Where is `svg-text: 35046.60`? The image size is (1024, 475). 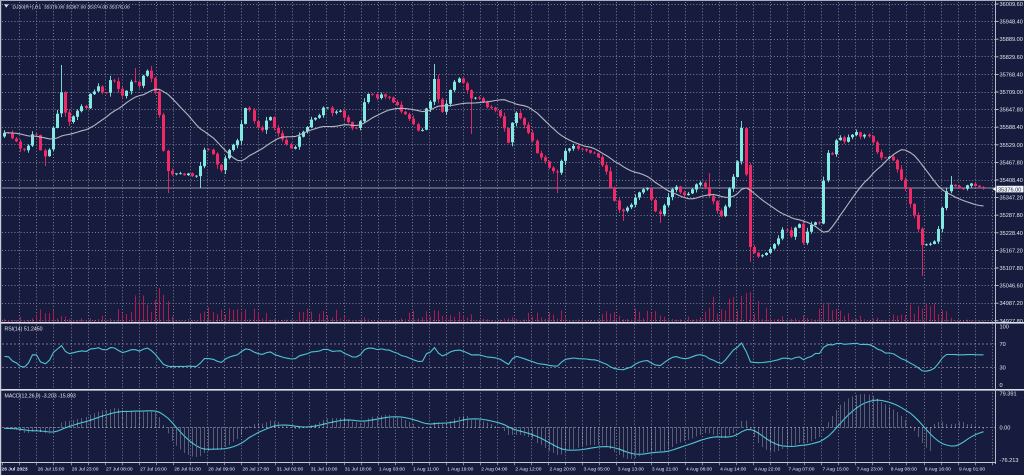 svg-text: 35046.60 is located at coordinates (1011, 287).